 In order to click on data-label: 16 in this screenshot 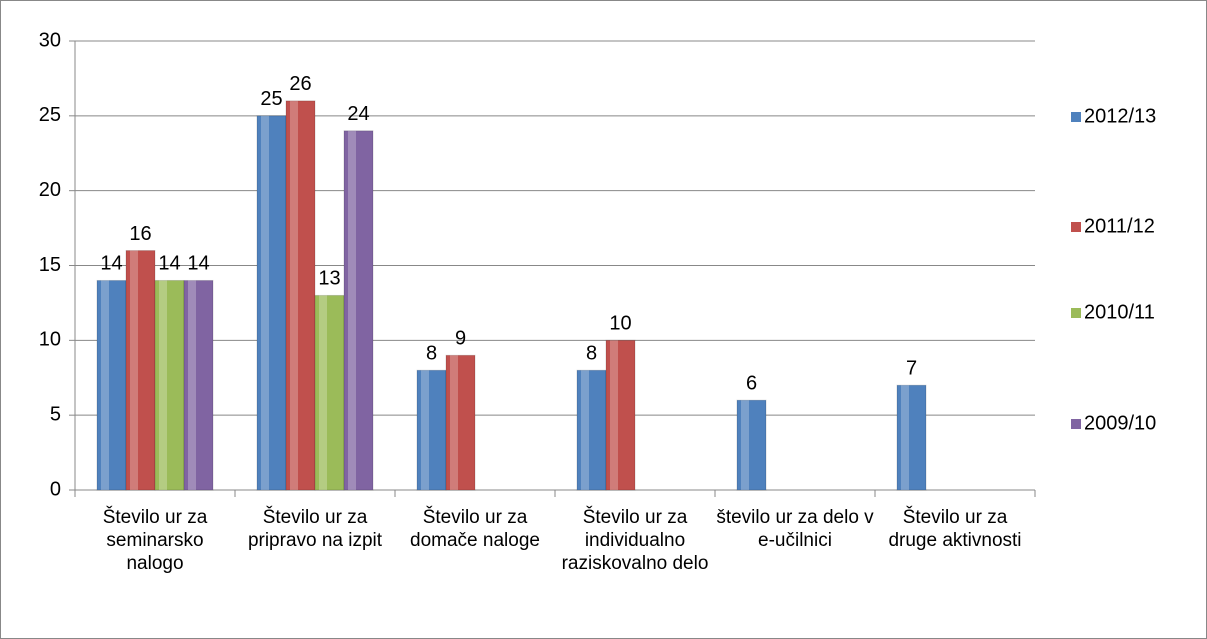, I will do `click(140, 234)`.